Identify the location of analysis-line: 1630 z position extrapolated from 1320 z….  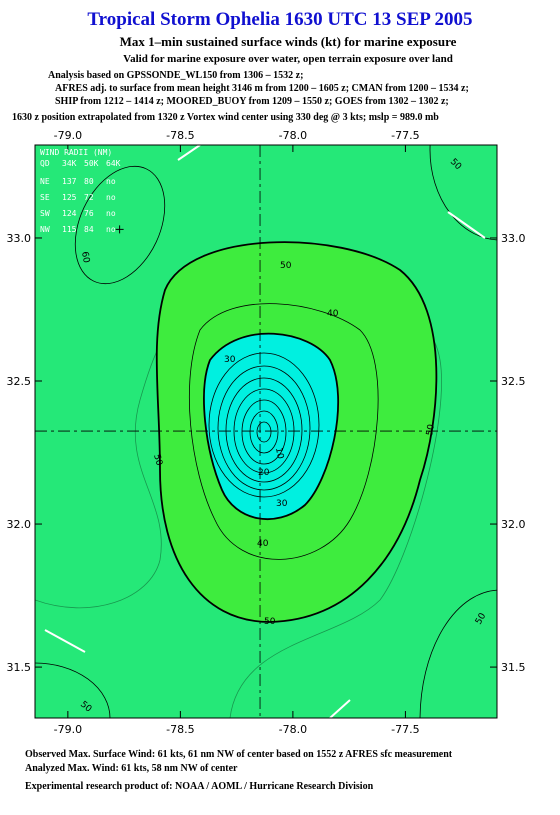
(225, 117).